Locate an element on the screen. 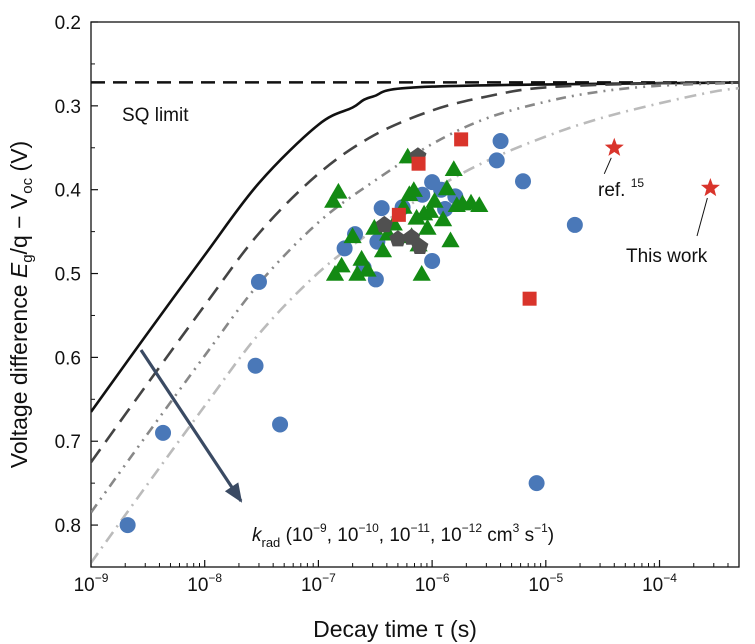 This screenshot has height=644, width=755. x-tick-exp: −9 is located at coordinates (102, 578).